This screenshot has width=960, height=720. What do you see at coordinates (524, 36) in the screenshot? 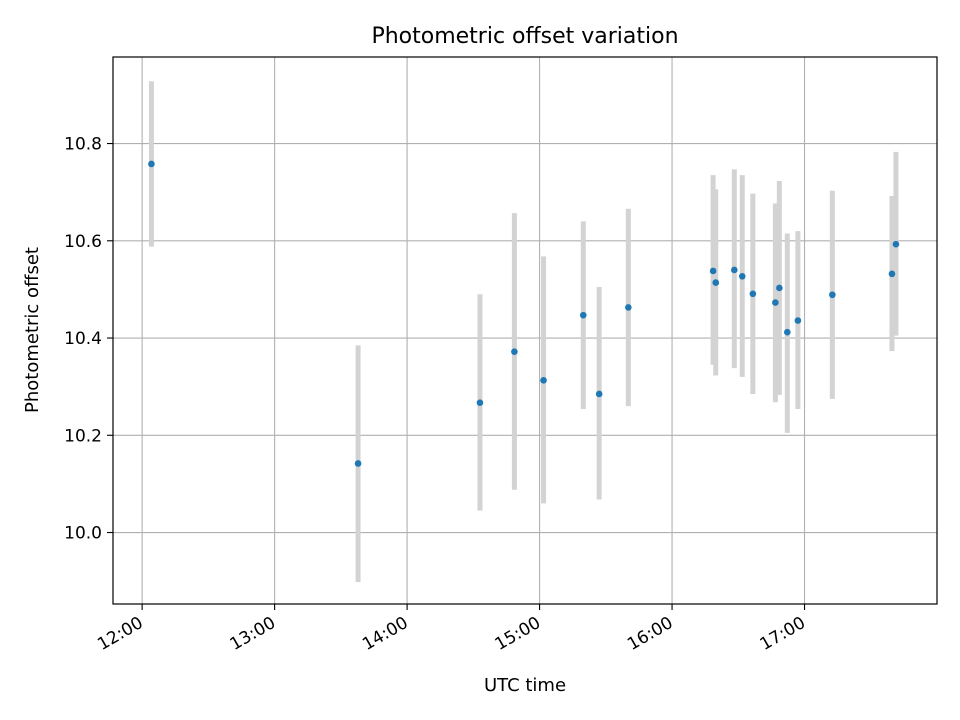
I see `chart-title: Photometric offset variation` at bounding box center [524, 36].